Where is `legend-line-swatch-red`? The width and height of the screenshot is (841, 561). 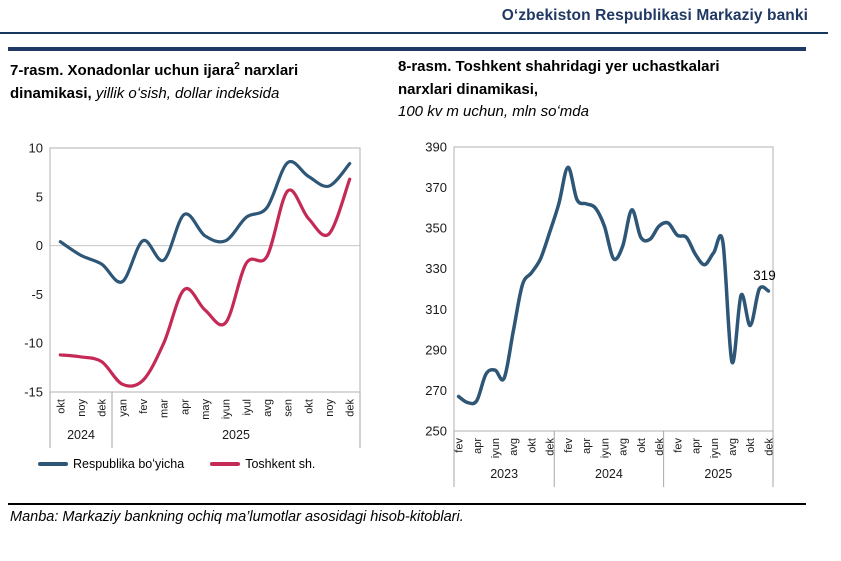 legend-line-swatch-red is located at coordinates (225, 464).